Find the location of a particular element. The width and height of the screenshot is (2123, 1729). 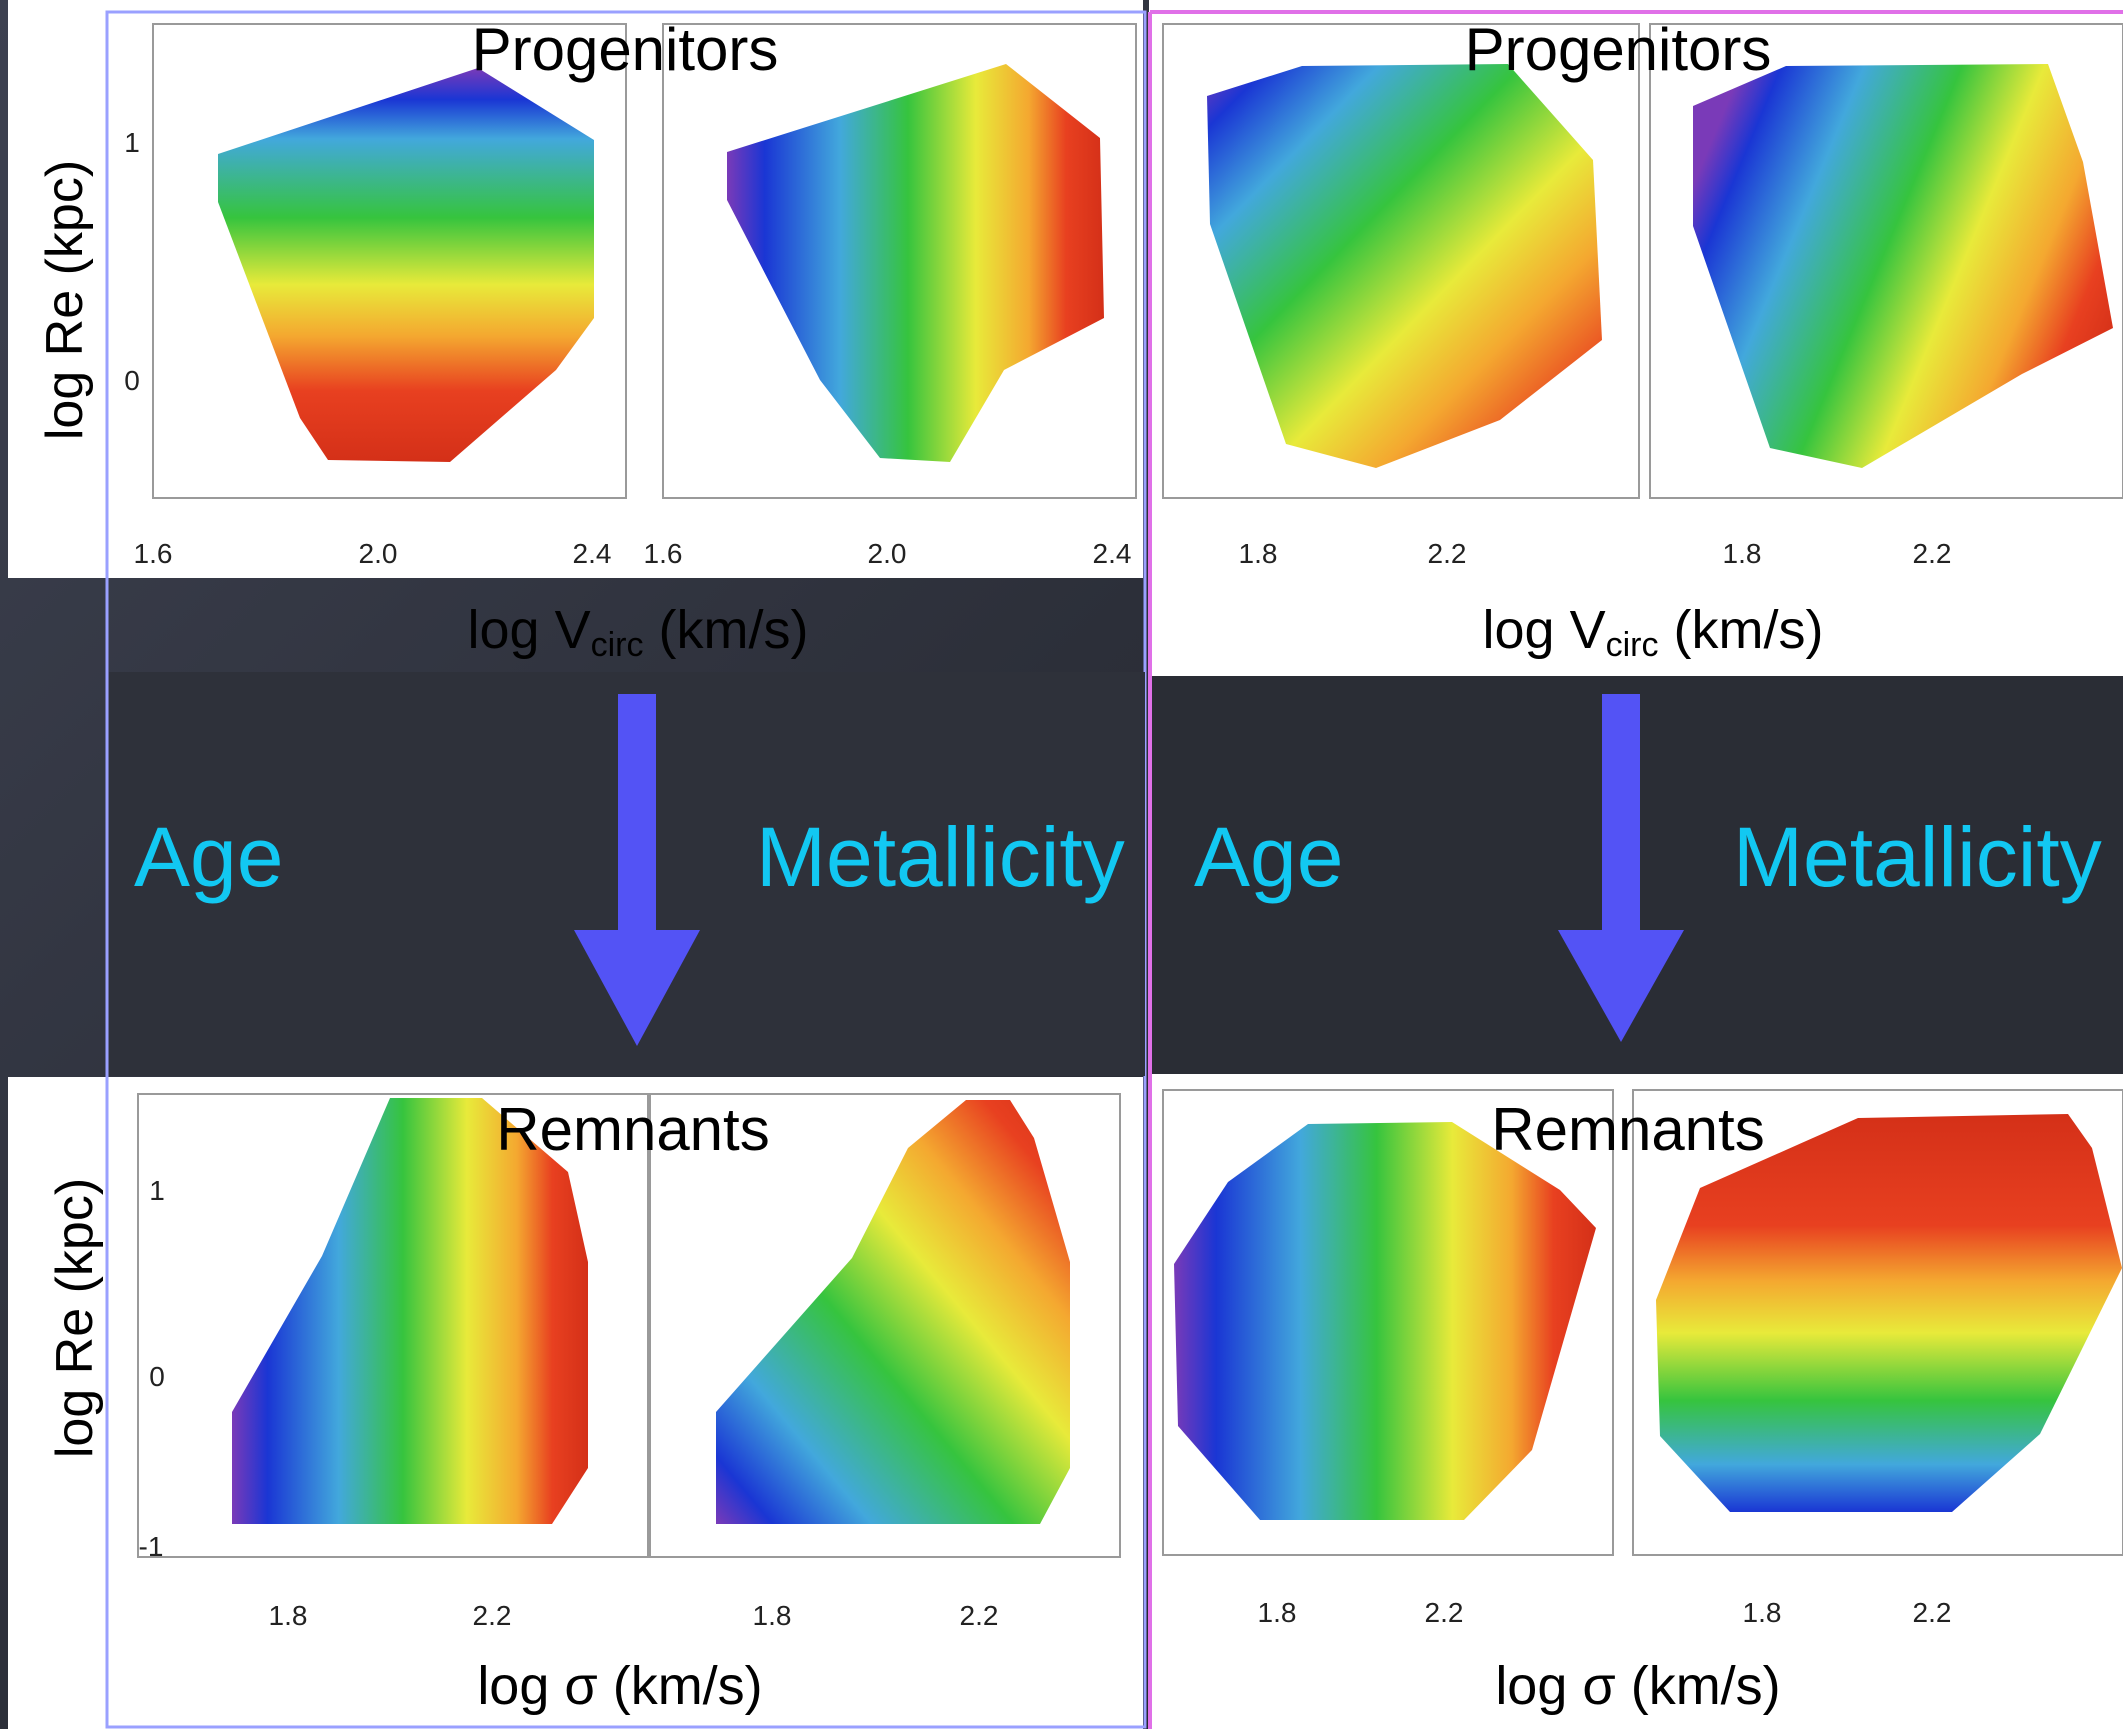

lp-age-map is located at coordinates (406, 265).